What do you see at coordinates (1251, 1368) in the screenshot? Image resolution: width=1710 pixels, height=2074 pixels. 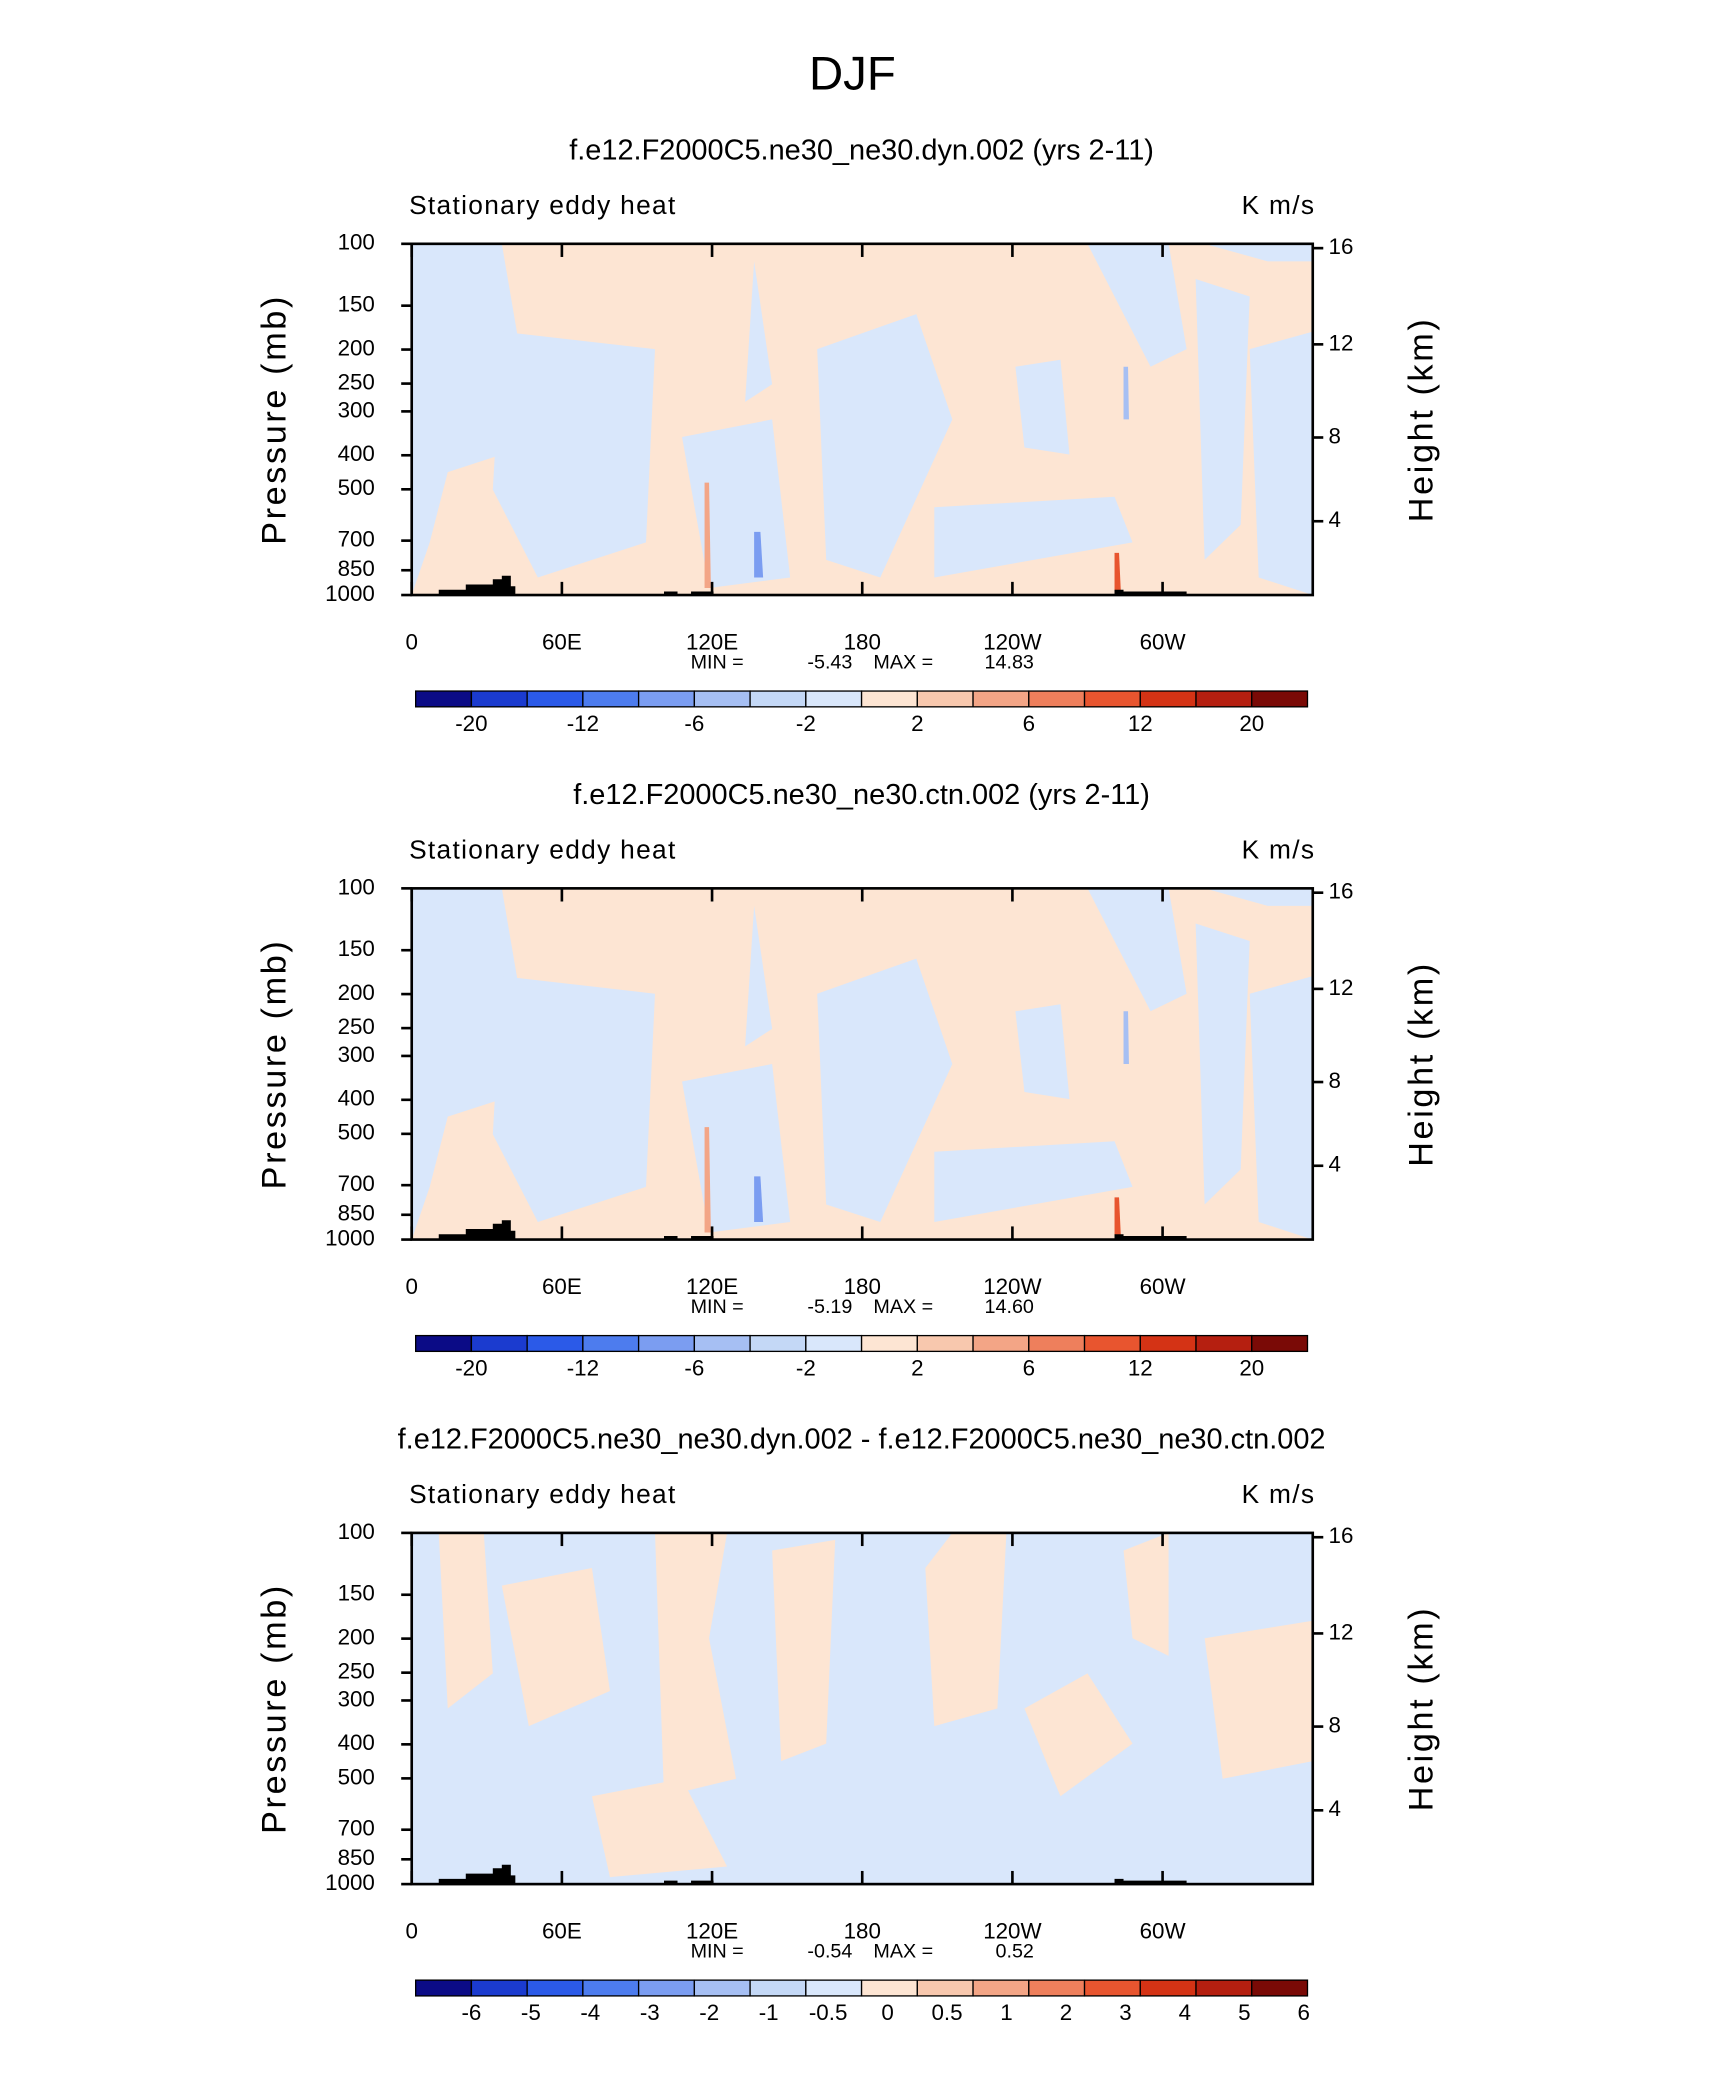 I see `colorbar-label: 20` at bounding box center [1251, 1368].